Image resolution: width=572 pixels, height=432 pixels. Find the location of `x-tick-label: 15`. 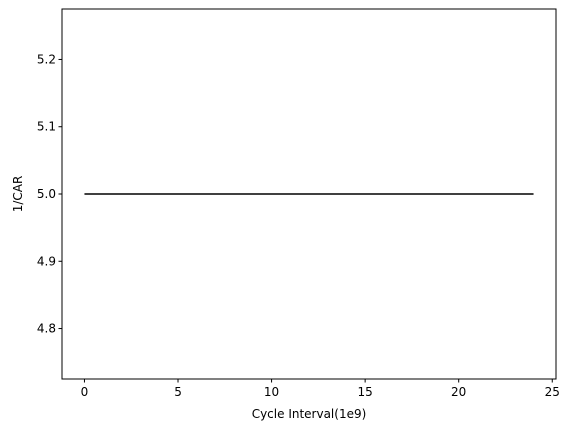

x-tick-label: 15 is located at coordinates (364, 392).